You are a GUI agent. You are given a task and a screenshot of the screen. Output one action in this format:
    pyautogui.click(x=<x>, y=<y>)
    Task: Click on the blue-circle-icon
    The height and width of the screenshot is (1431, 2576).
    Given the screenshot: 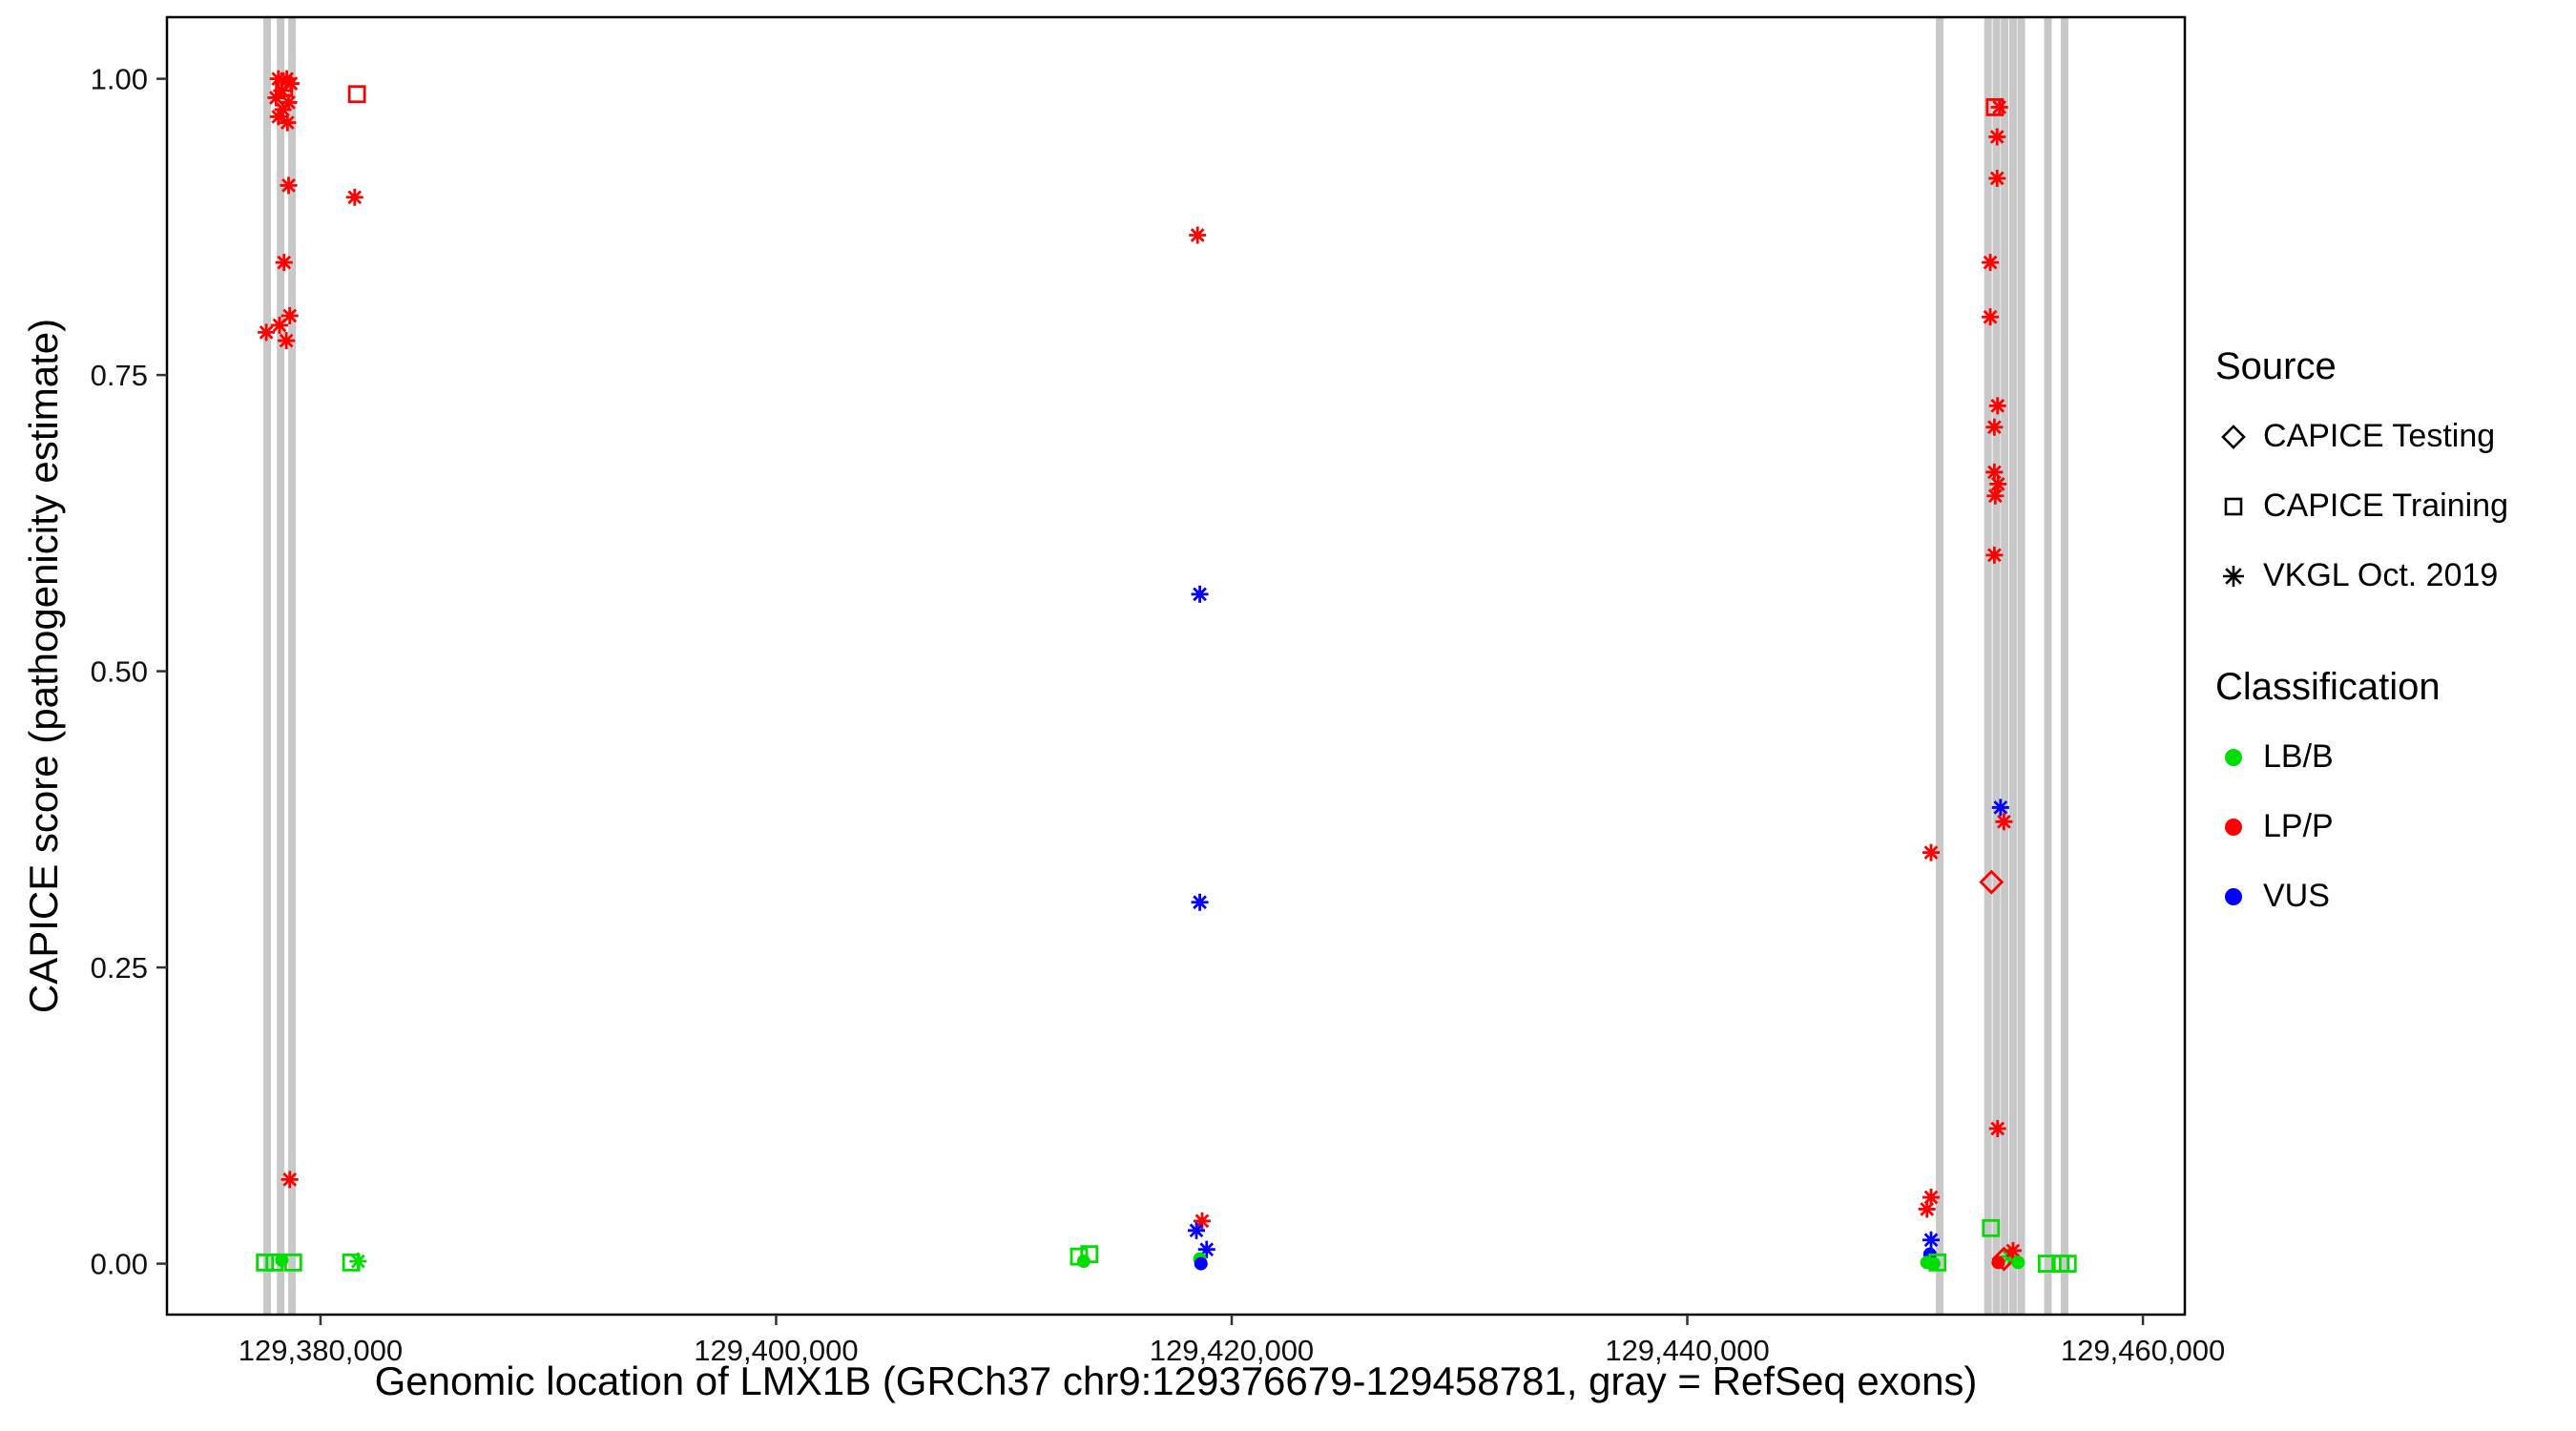 What is the action you would take?
    pyautogui.click(x=2233, y=896)
    